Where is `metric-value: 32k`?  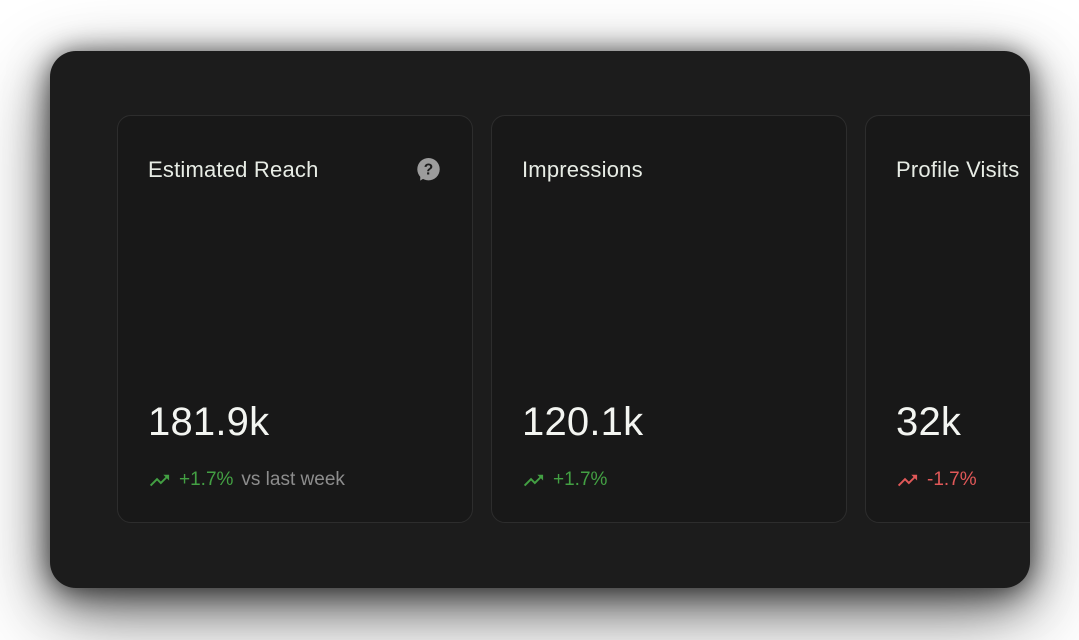 metric-value: 32k is located at coordinates (929, 422).